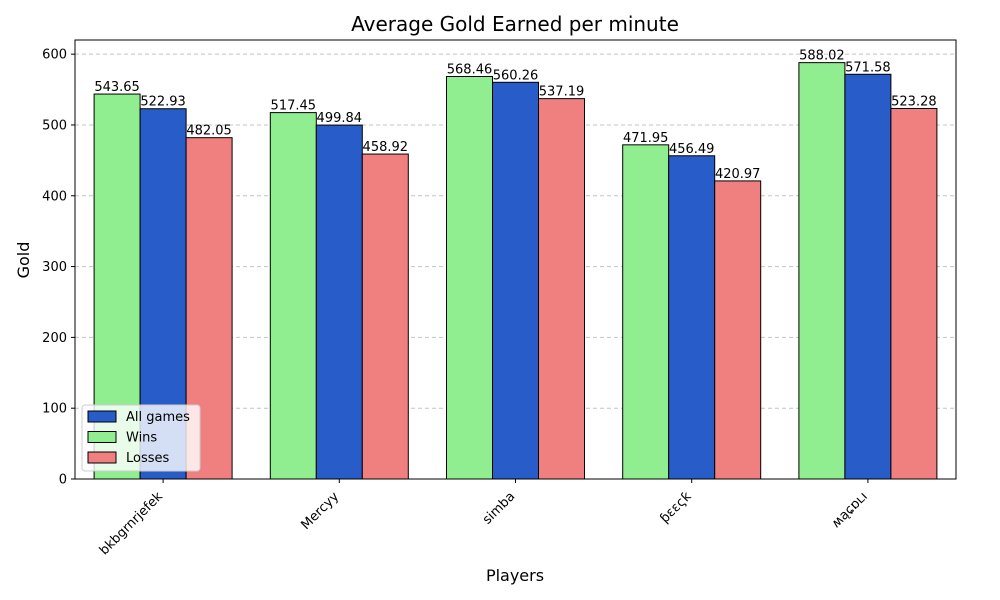 This screenshot has width=1000, height=600. What do you see at coordinates (54, 125) in the screenshot?
I see `y-tick-label: 500` at bounding box center [54, 125].